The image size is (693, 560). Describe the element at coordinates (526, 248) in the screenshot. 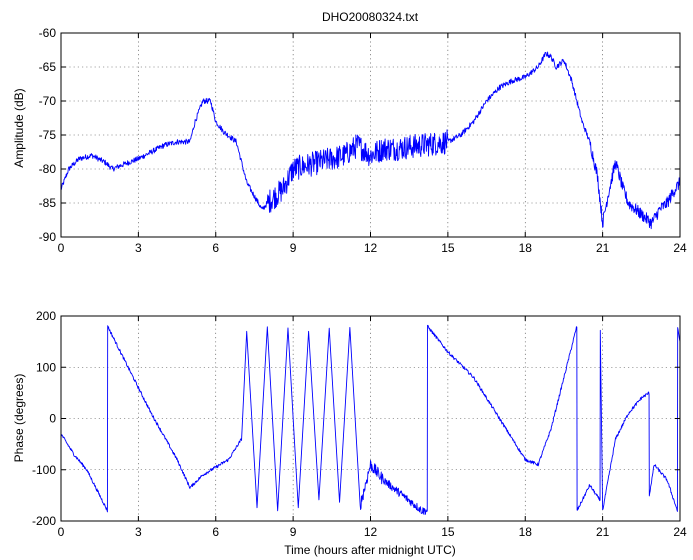

I see `amplitude-x-tick-label: 18` at that location.